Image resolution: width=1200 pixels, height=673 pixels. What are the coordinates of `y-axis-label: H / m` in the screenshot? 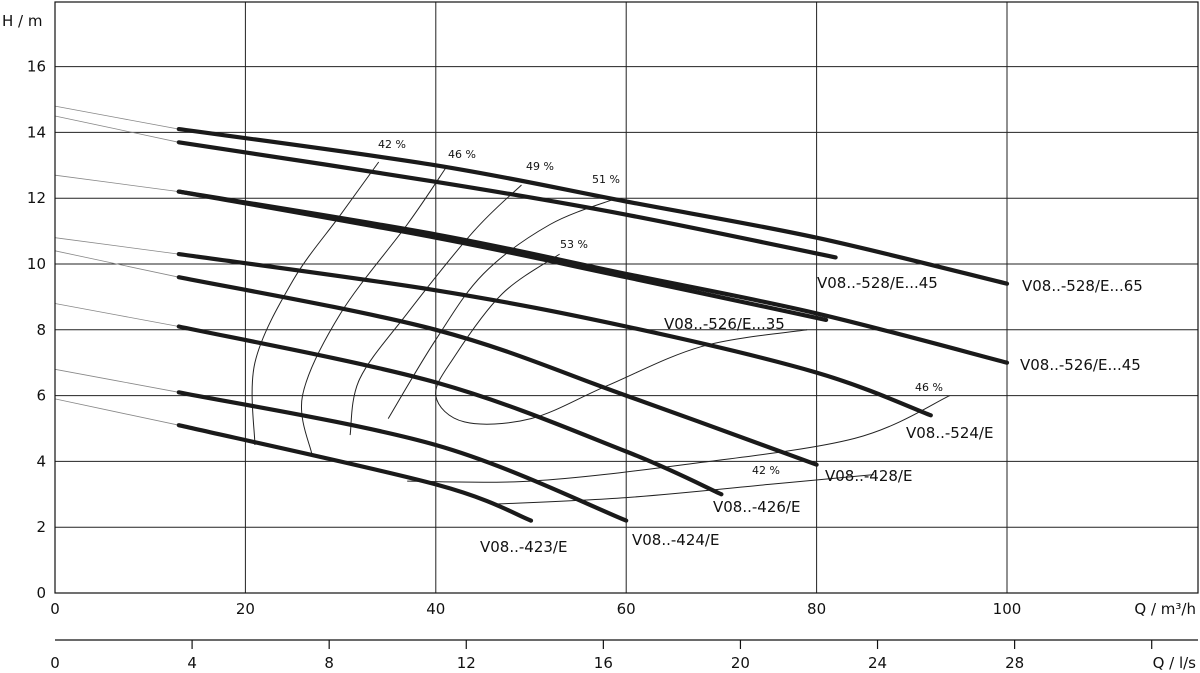 It's located at (22, 21).